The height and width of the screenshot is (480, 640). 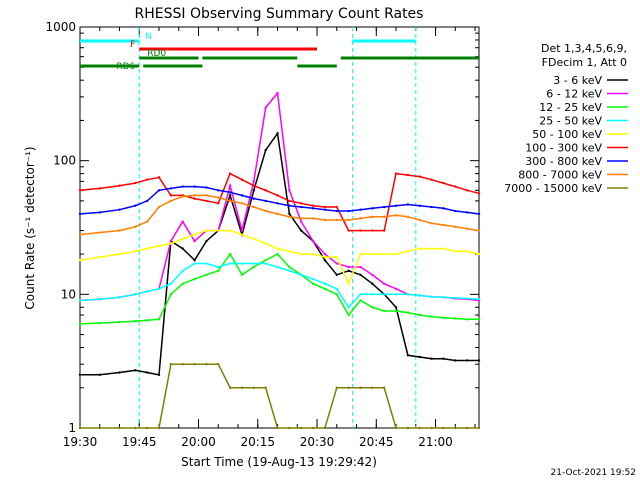 What do you see at coordinates (279, 14) in the screenshot?
I see `chart-title: RHESSI Observing Summary Count Rates` at bounding box center [279, 14].